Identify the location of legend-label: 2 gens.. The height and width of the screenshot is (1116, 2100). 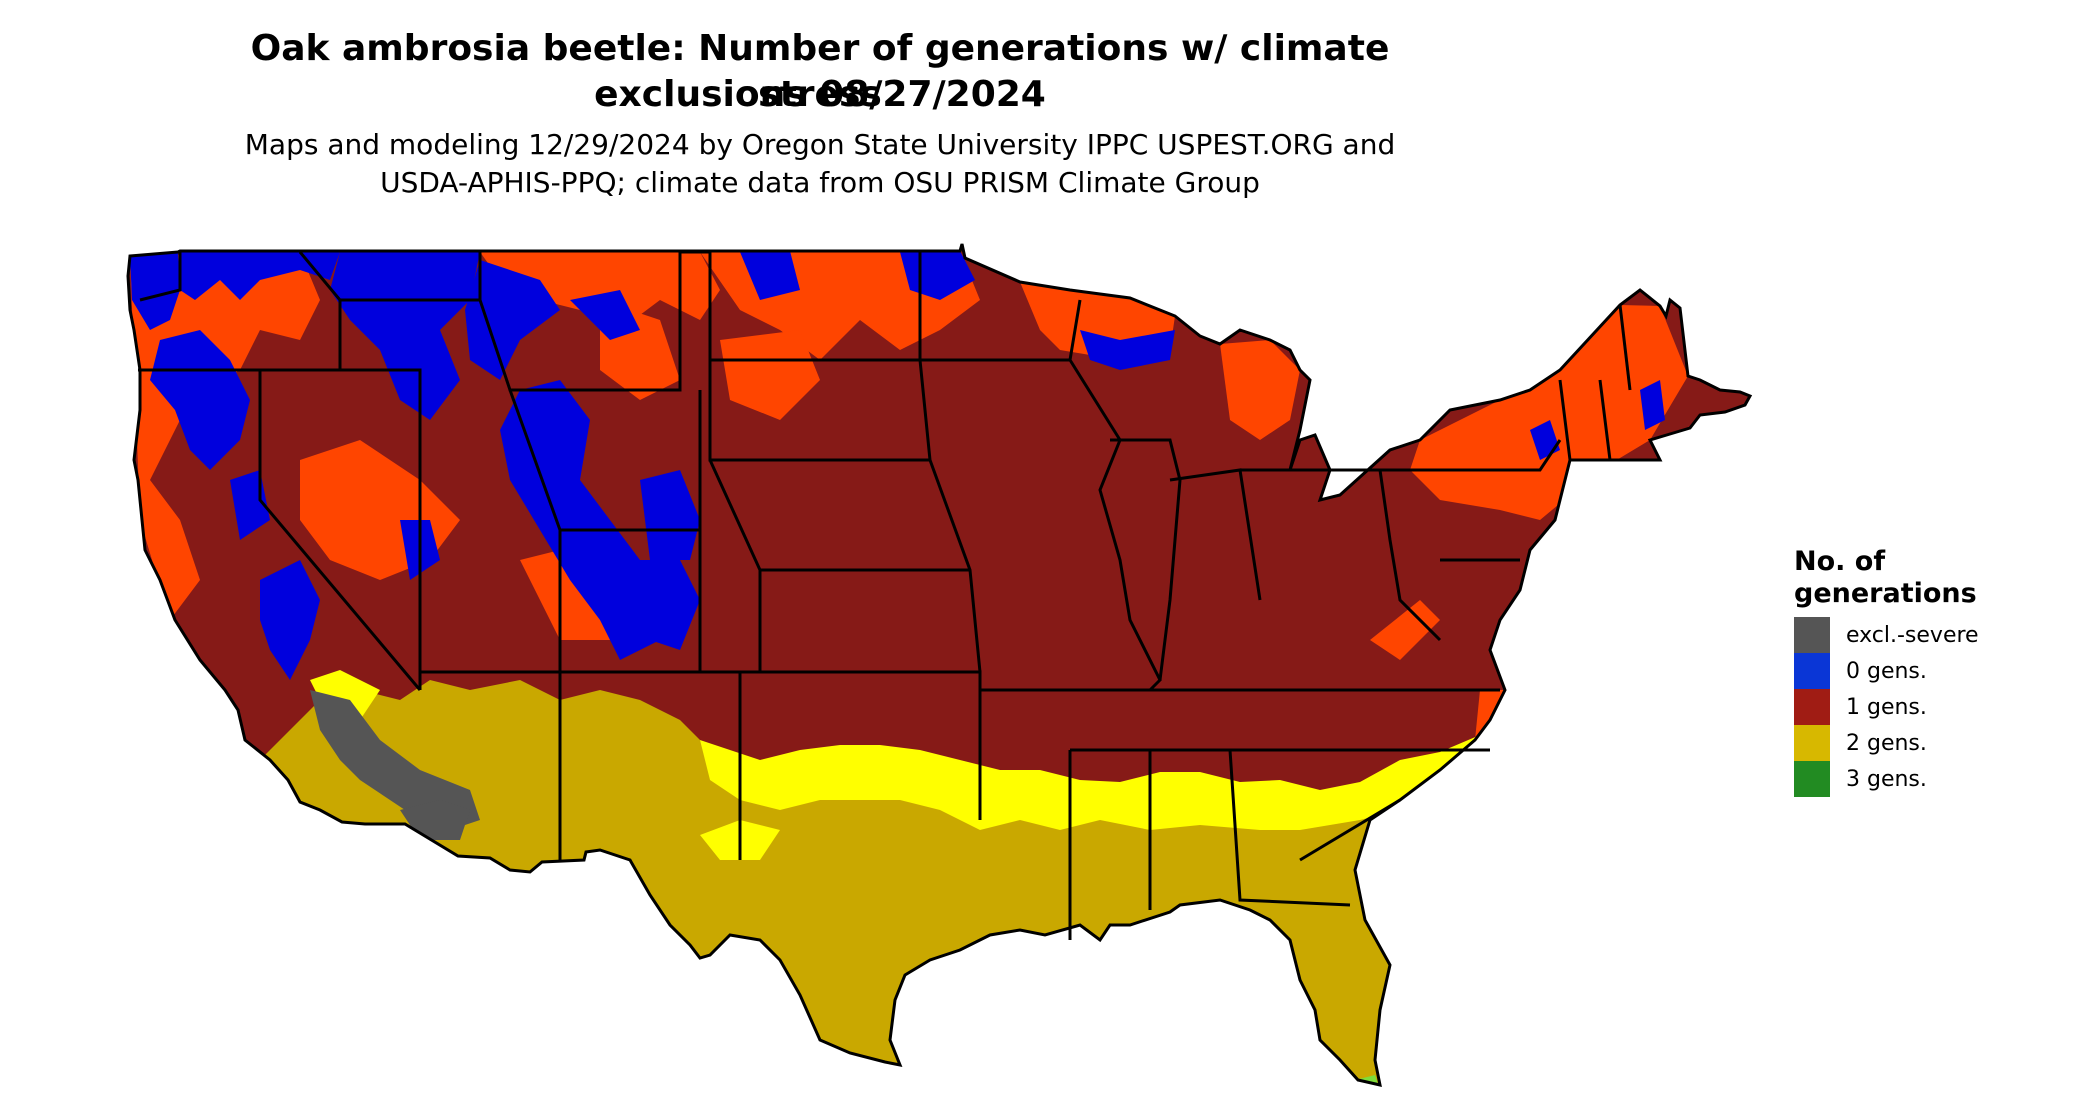
(1886, 743).